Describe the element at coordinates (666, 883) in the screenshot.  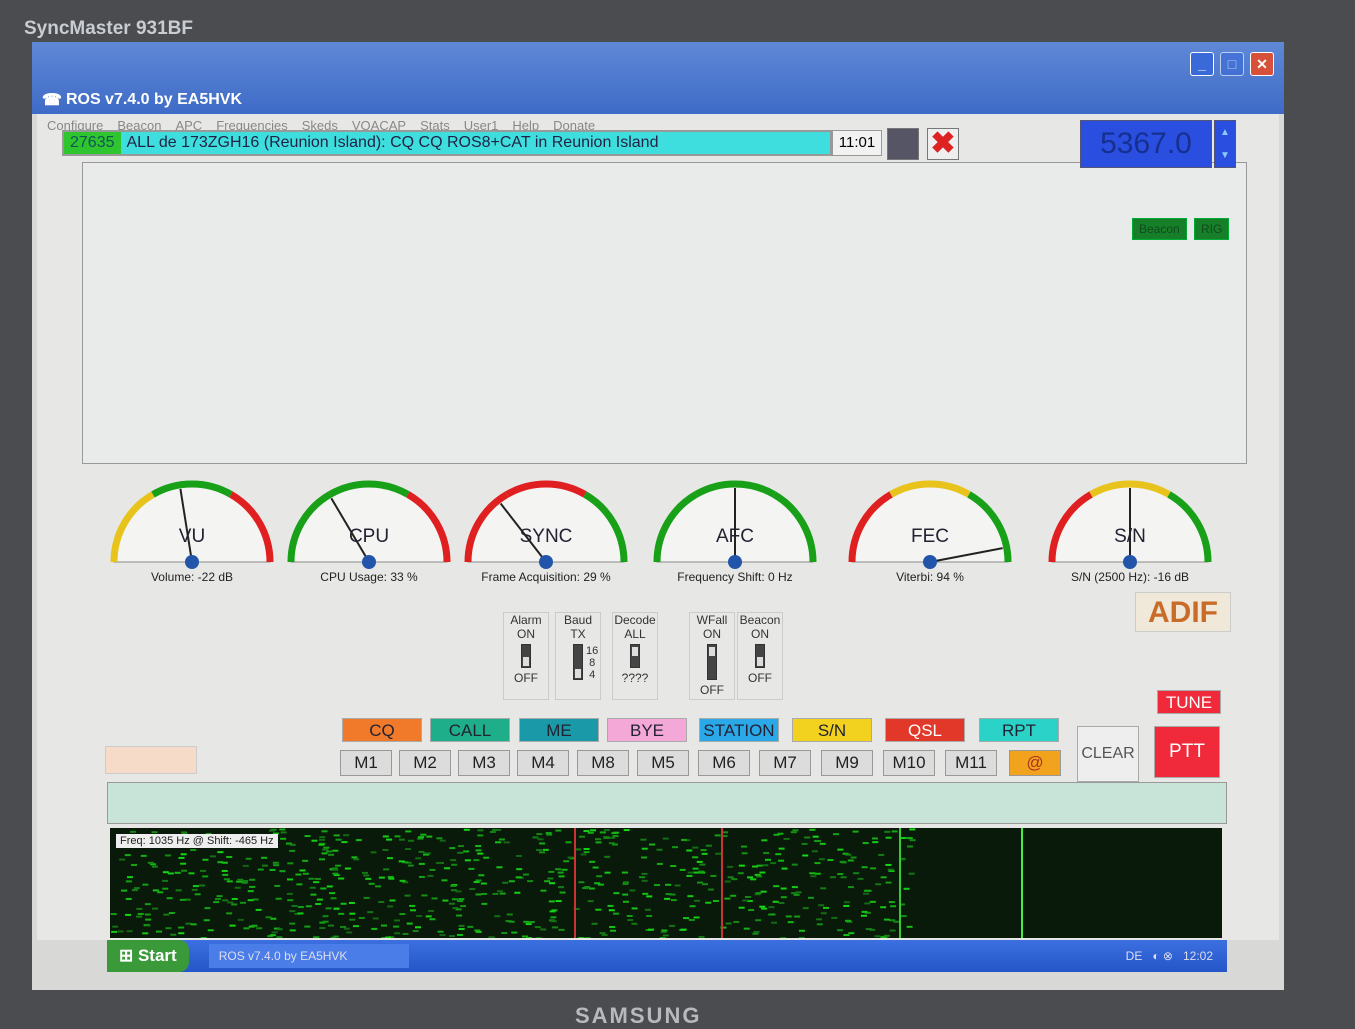
I see `waterfall: Freq: 1035 Hz @ Shift: -465 Hz` at that location.